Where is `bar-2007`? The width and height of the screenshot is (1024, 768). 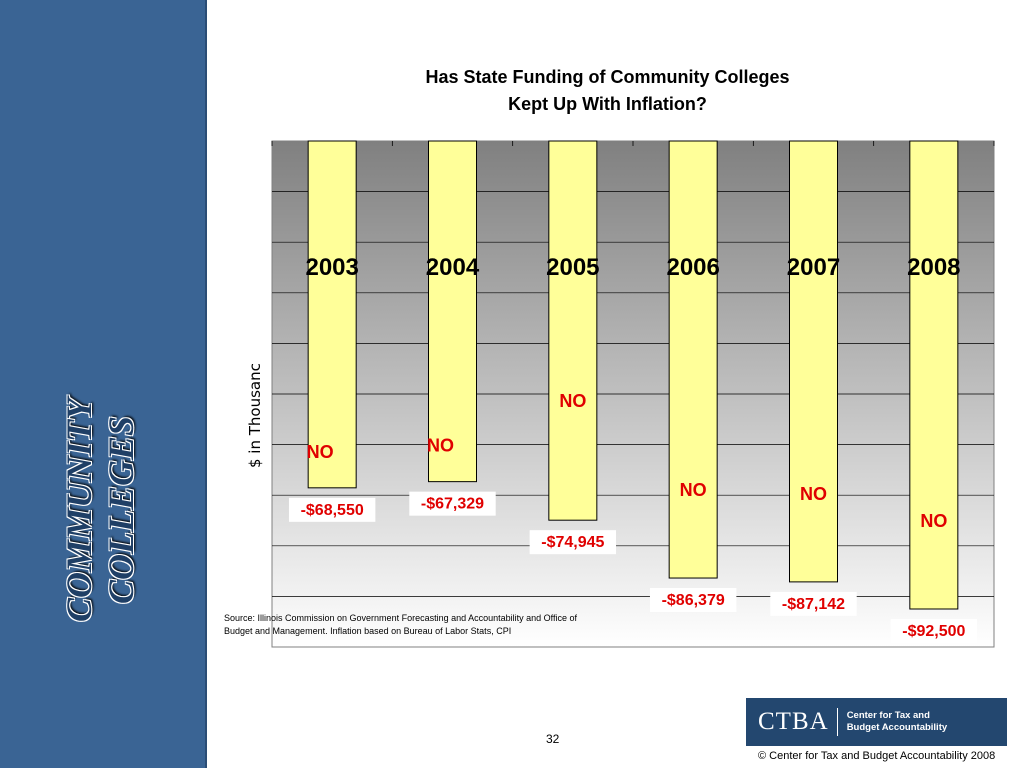
bar-2007 is located at coordinates (813, 361).